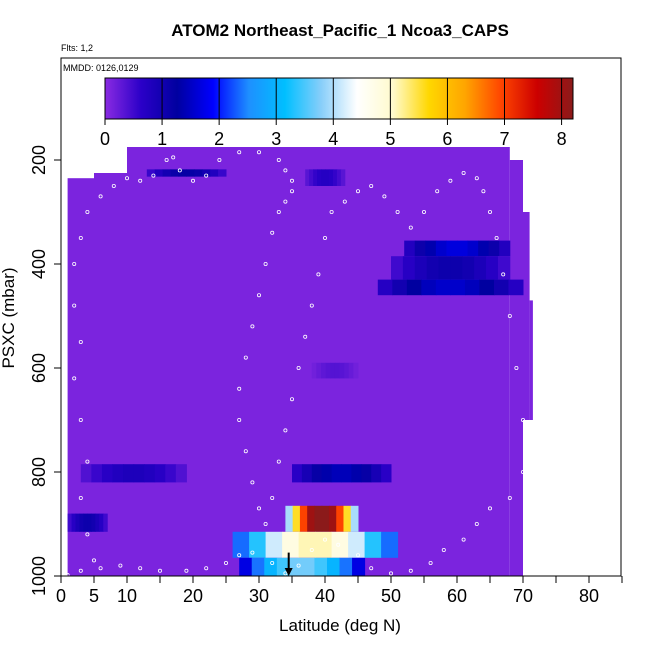  Describe the element at coordinates (219, 139) in the screenshot. I see `colorbar-tick-label: 2` at that location.